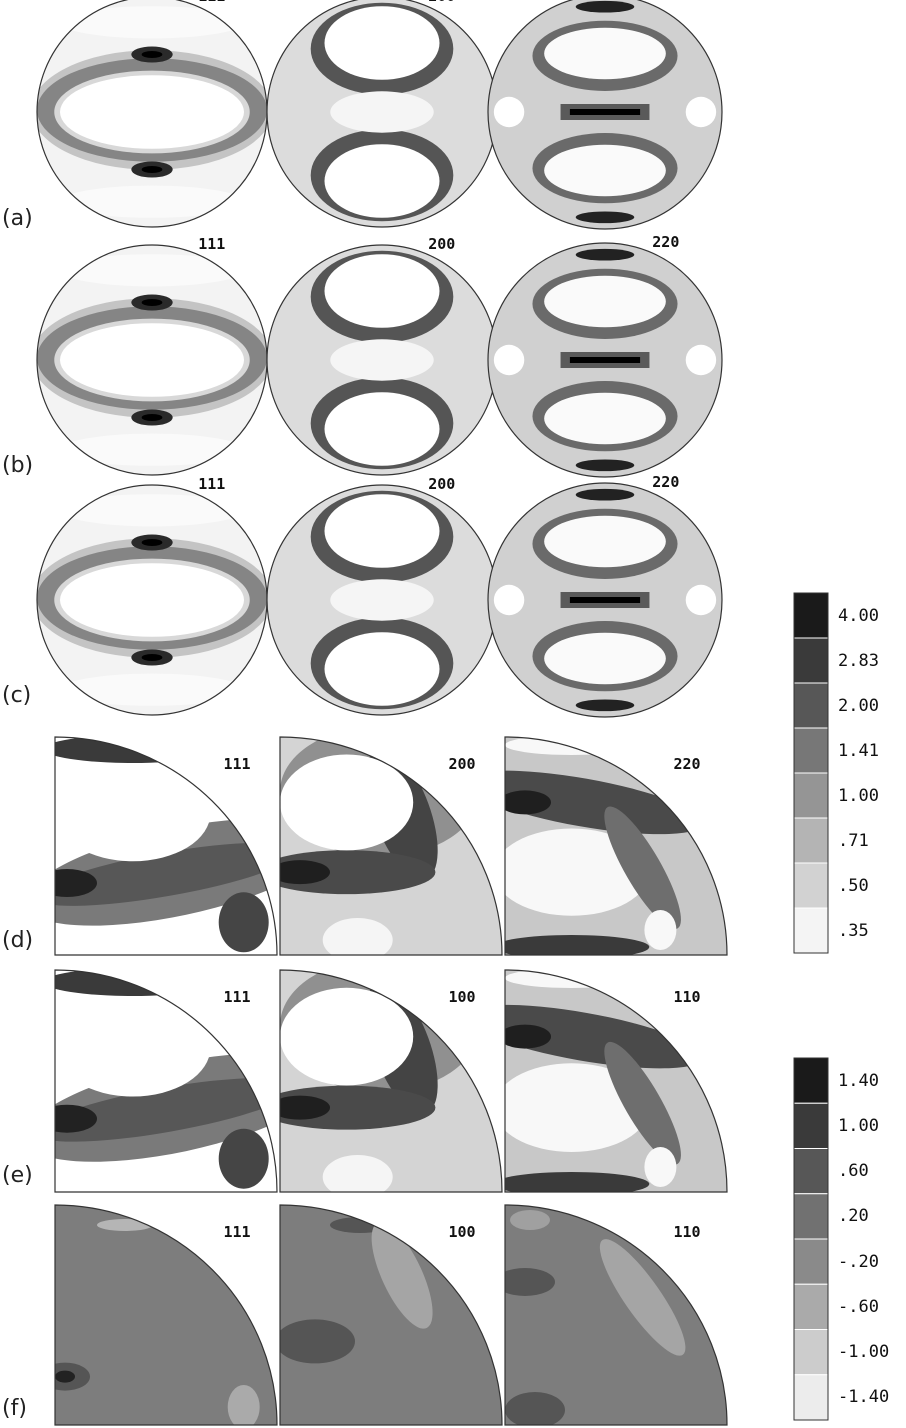  I want to click on legend-level-label: -.20, so click(858, 1261).